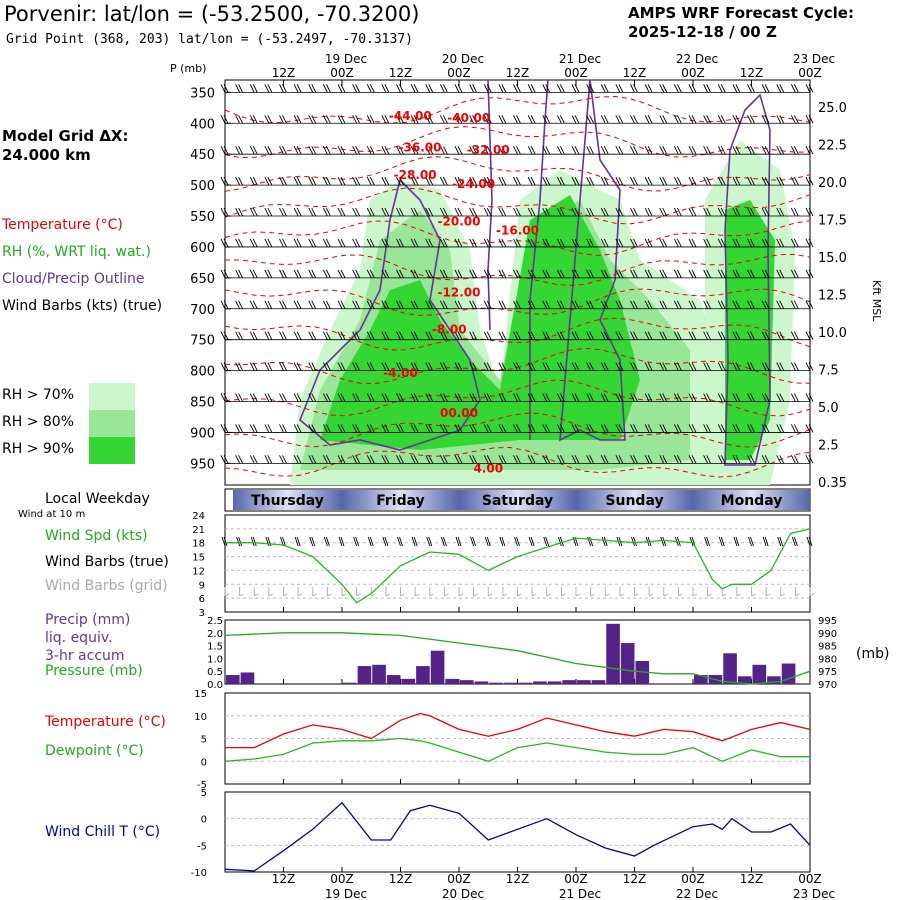 The image size is (900, 900). What do you see at coordinates (518, 566) in the screenshot?
I see `wind-speed-line` at bounding box center [518, 566].